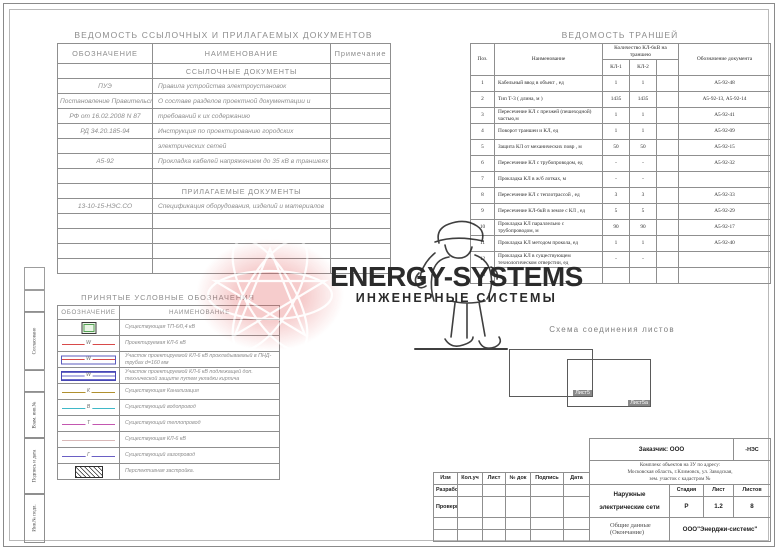  I want to click on trench-header-kl2: КЛ-2, so click(643, 67).